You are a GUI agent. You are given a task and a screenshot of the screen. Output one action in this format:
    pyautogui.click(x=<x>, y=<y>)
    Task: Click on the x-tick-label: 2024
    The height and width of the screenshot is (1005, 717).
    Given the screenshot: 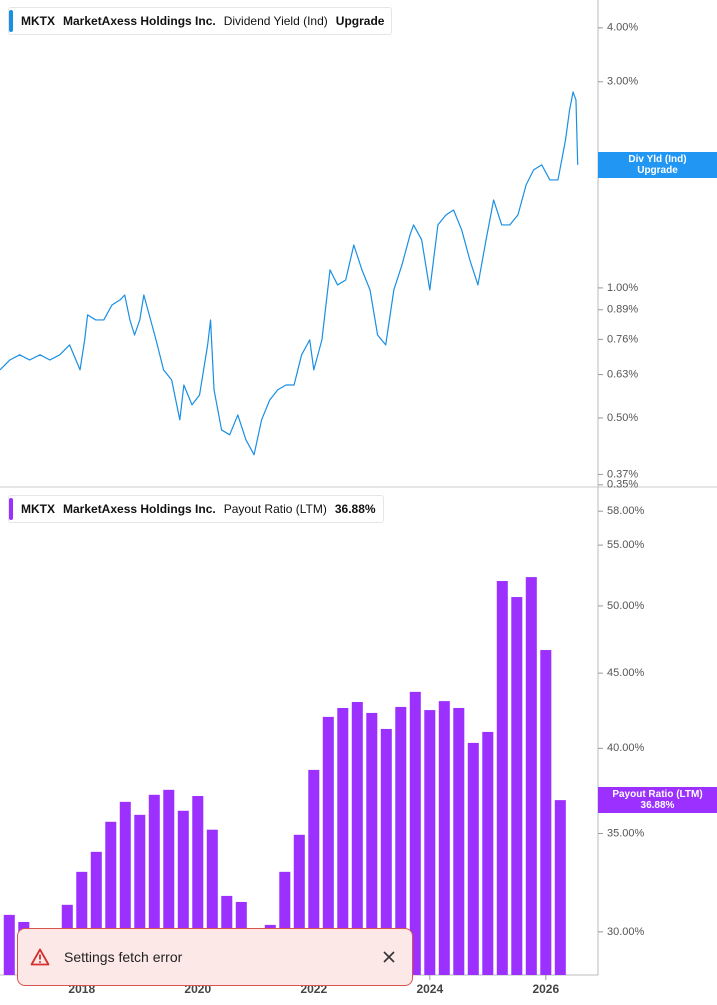 What is the action you would take?
    pyautogui.click(x=429, y=989)
    